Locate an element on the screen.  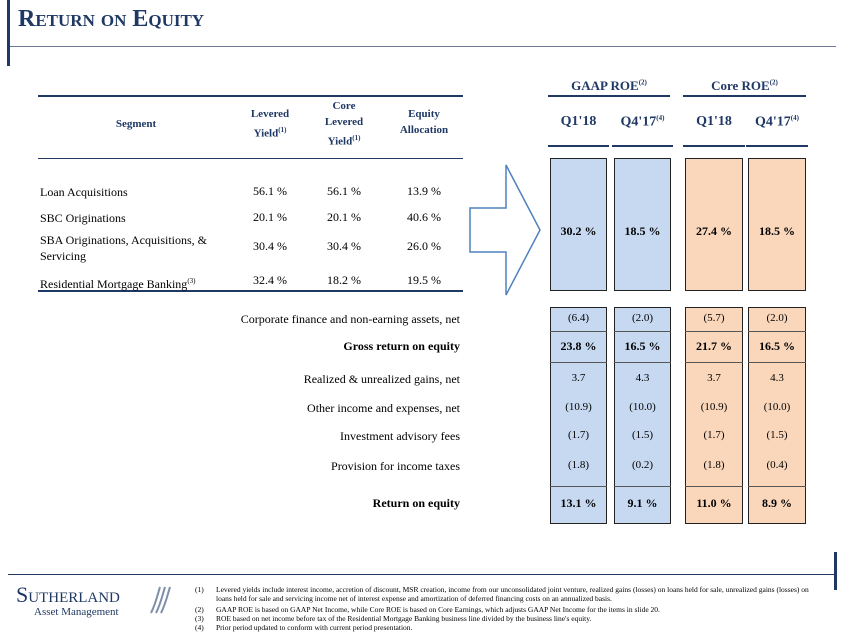
roe-cell: (1.5) is located at coordinates (777, 435).